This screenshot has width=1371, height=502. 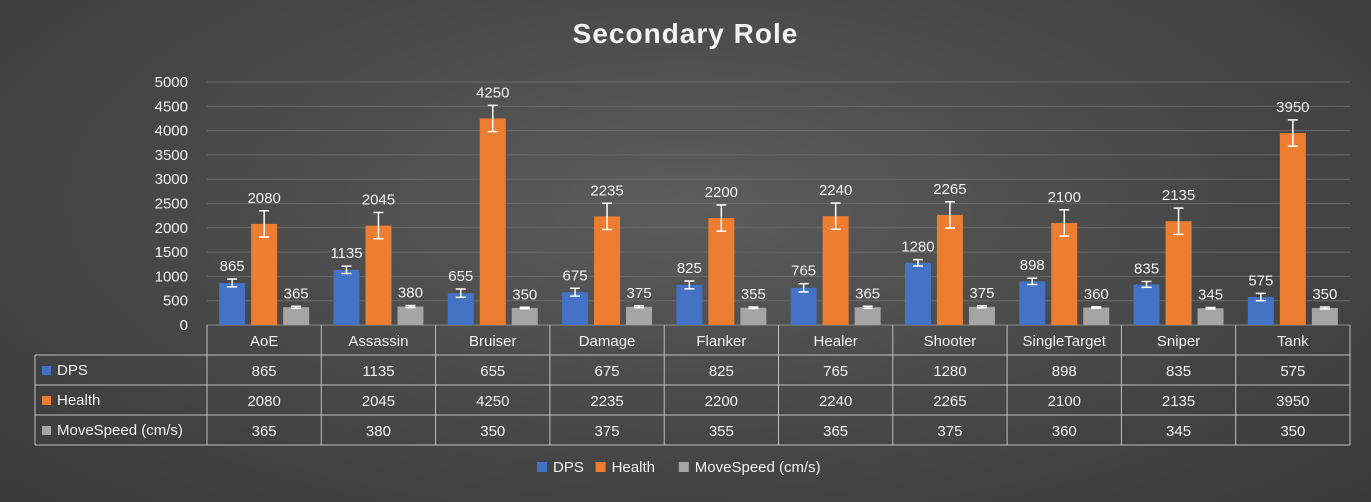 I want to click on table-cell: 825, so click(x=721, y=371).